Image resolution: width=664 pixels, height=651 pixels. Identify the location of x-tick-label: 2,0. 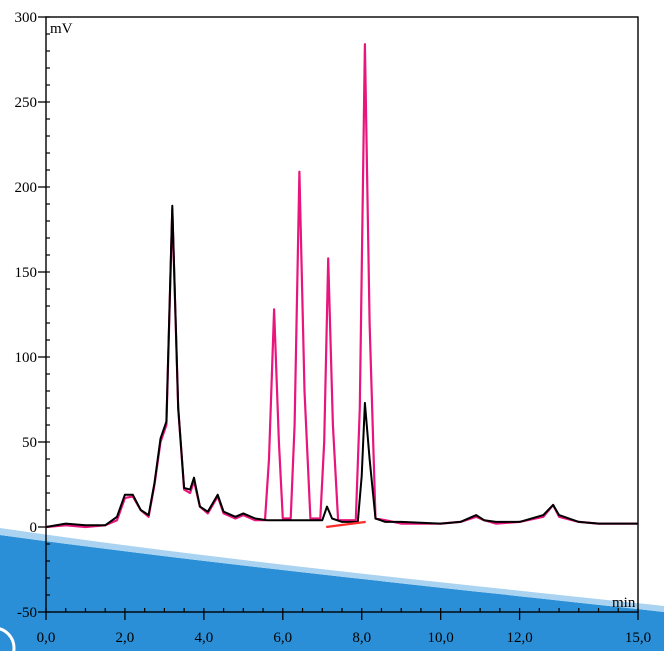
(125, 638).